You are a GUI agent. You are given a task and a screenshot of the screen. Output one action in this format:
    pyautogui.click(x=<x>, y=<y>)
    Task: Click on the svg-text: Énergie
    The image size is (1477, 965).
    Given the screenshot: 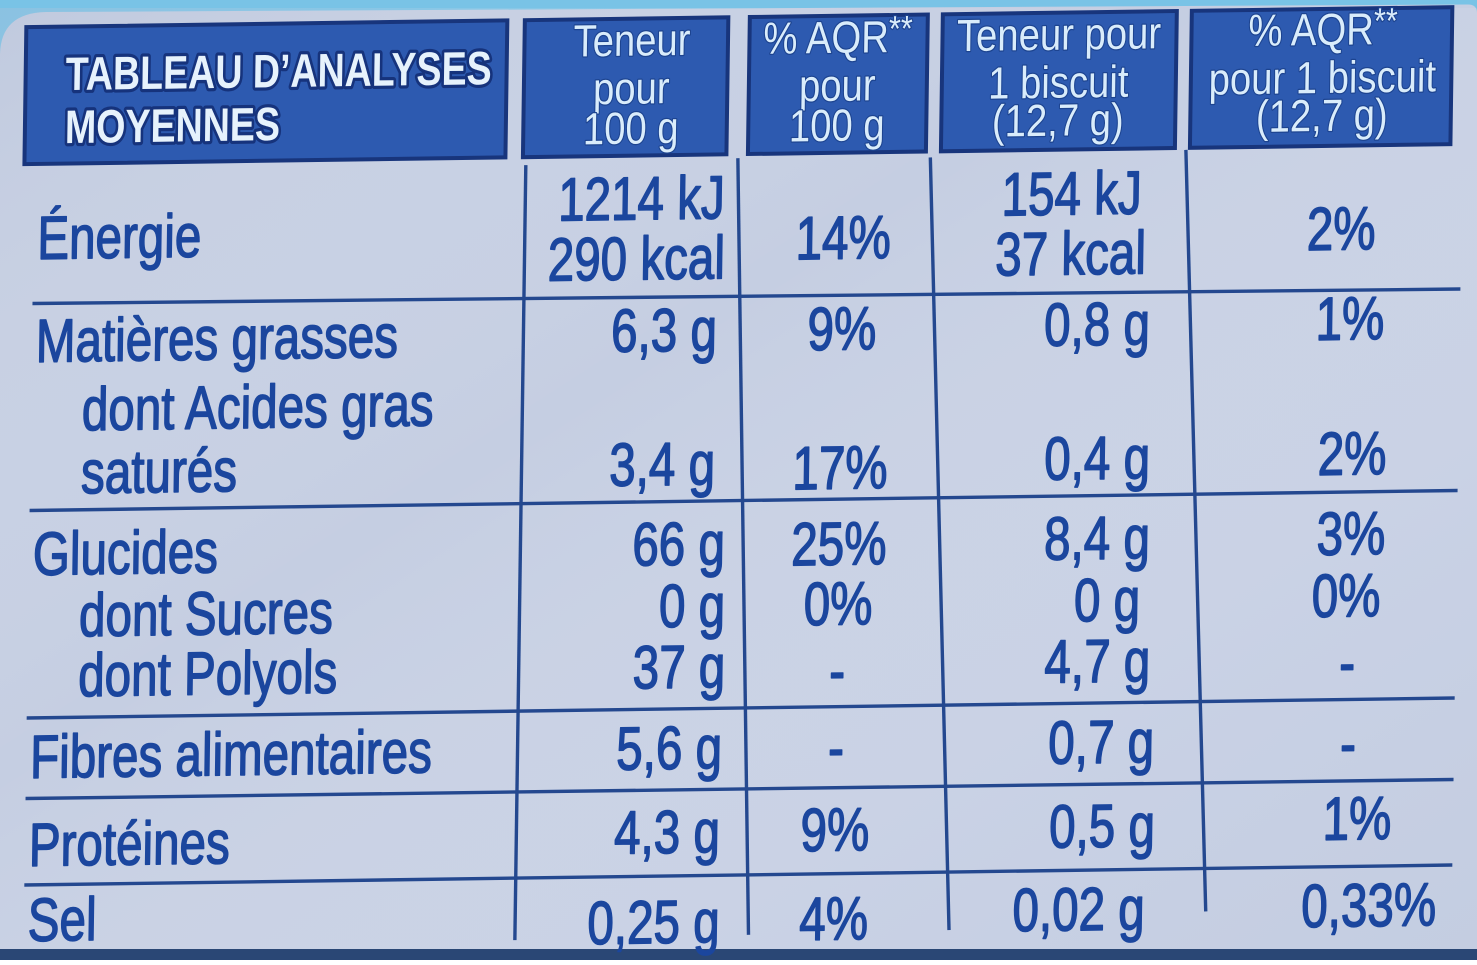 What is the action you would take?
    pyautogui.click(x=119, y=236)
    